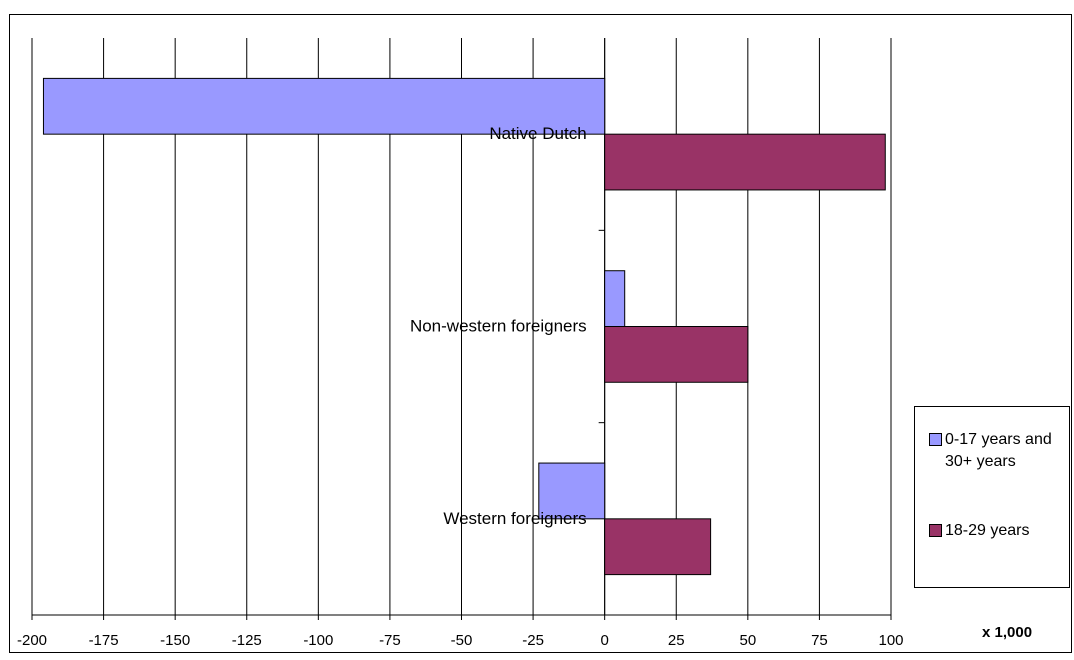 Image resolution: width=1074 pixels, height=660 pixels. Describe the element at coordinates (987, 530) in the screenshot. I see `legend-label-series-2: 18-29 years` at that location.